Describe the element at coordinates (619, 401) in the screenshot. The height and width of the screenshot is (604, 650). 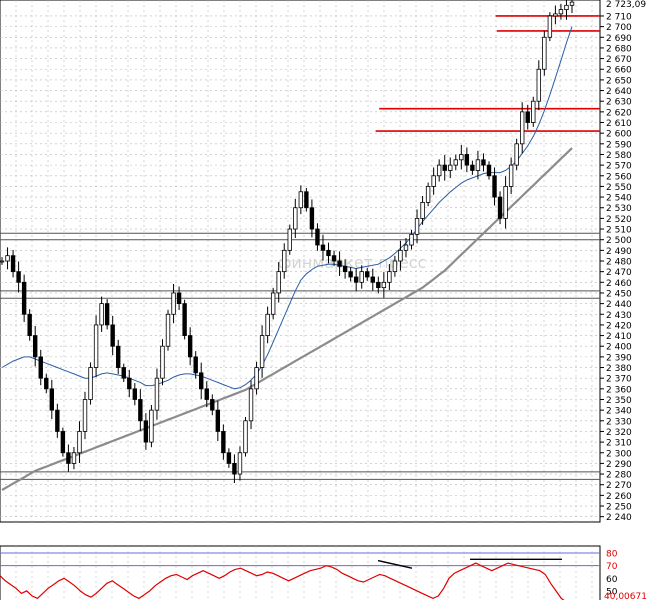
I see `price-tick-label: 2 350` at that location.